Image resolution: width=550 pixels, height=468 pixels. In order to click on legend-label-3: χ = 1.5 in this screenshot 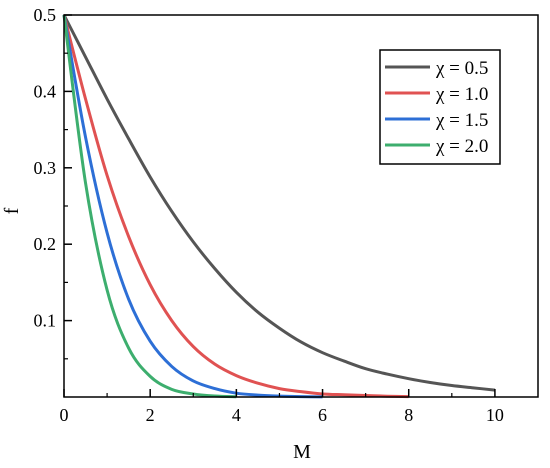, I will do `click(461, 120)`.